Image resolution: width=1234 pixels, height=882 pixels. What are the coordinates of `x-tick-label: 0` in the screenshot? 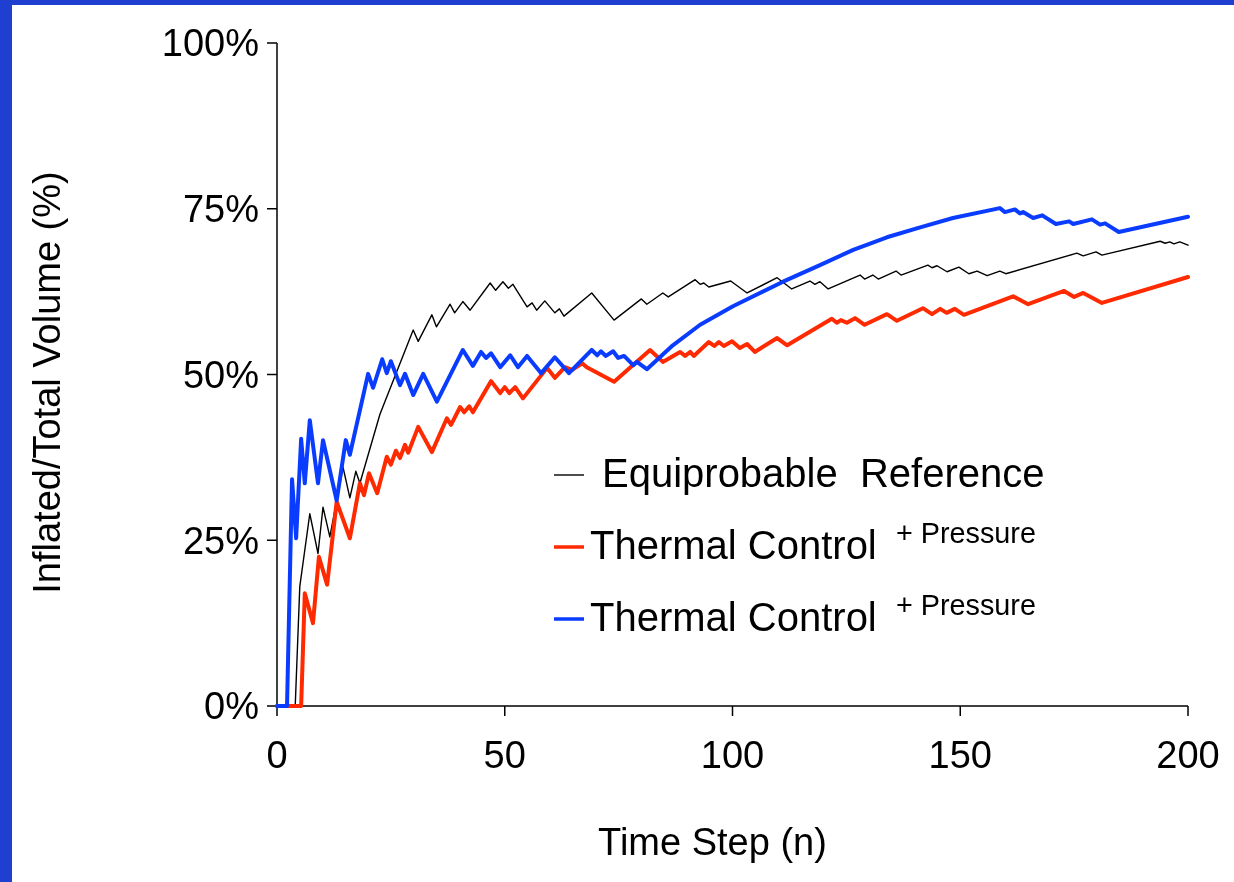 It's located at (277, 755).